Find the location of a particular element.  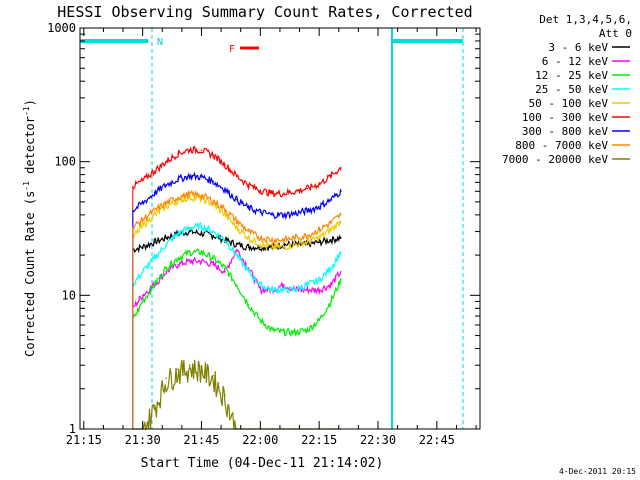

x-axis-label: Start Time (04-Dec-11 21:14:02) is located at coordinates (262, 463).